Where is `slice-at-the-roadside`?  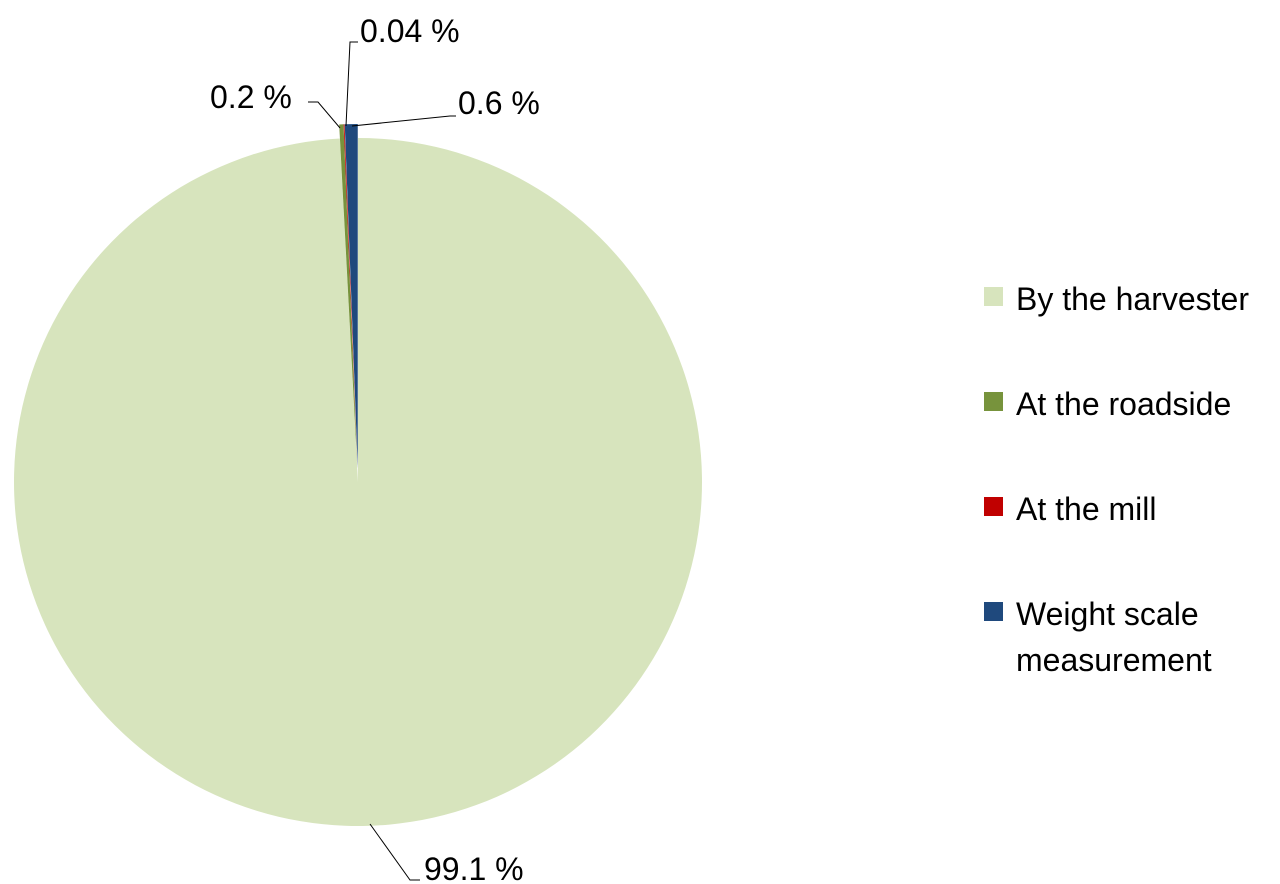
slice-at-the-roadside is located at coordinates (348, 296).